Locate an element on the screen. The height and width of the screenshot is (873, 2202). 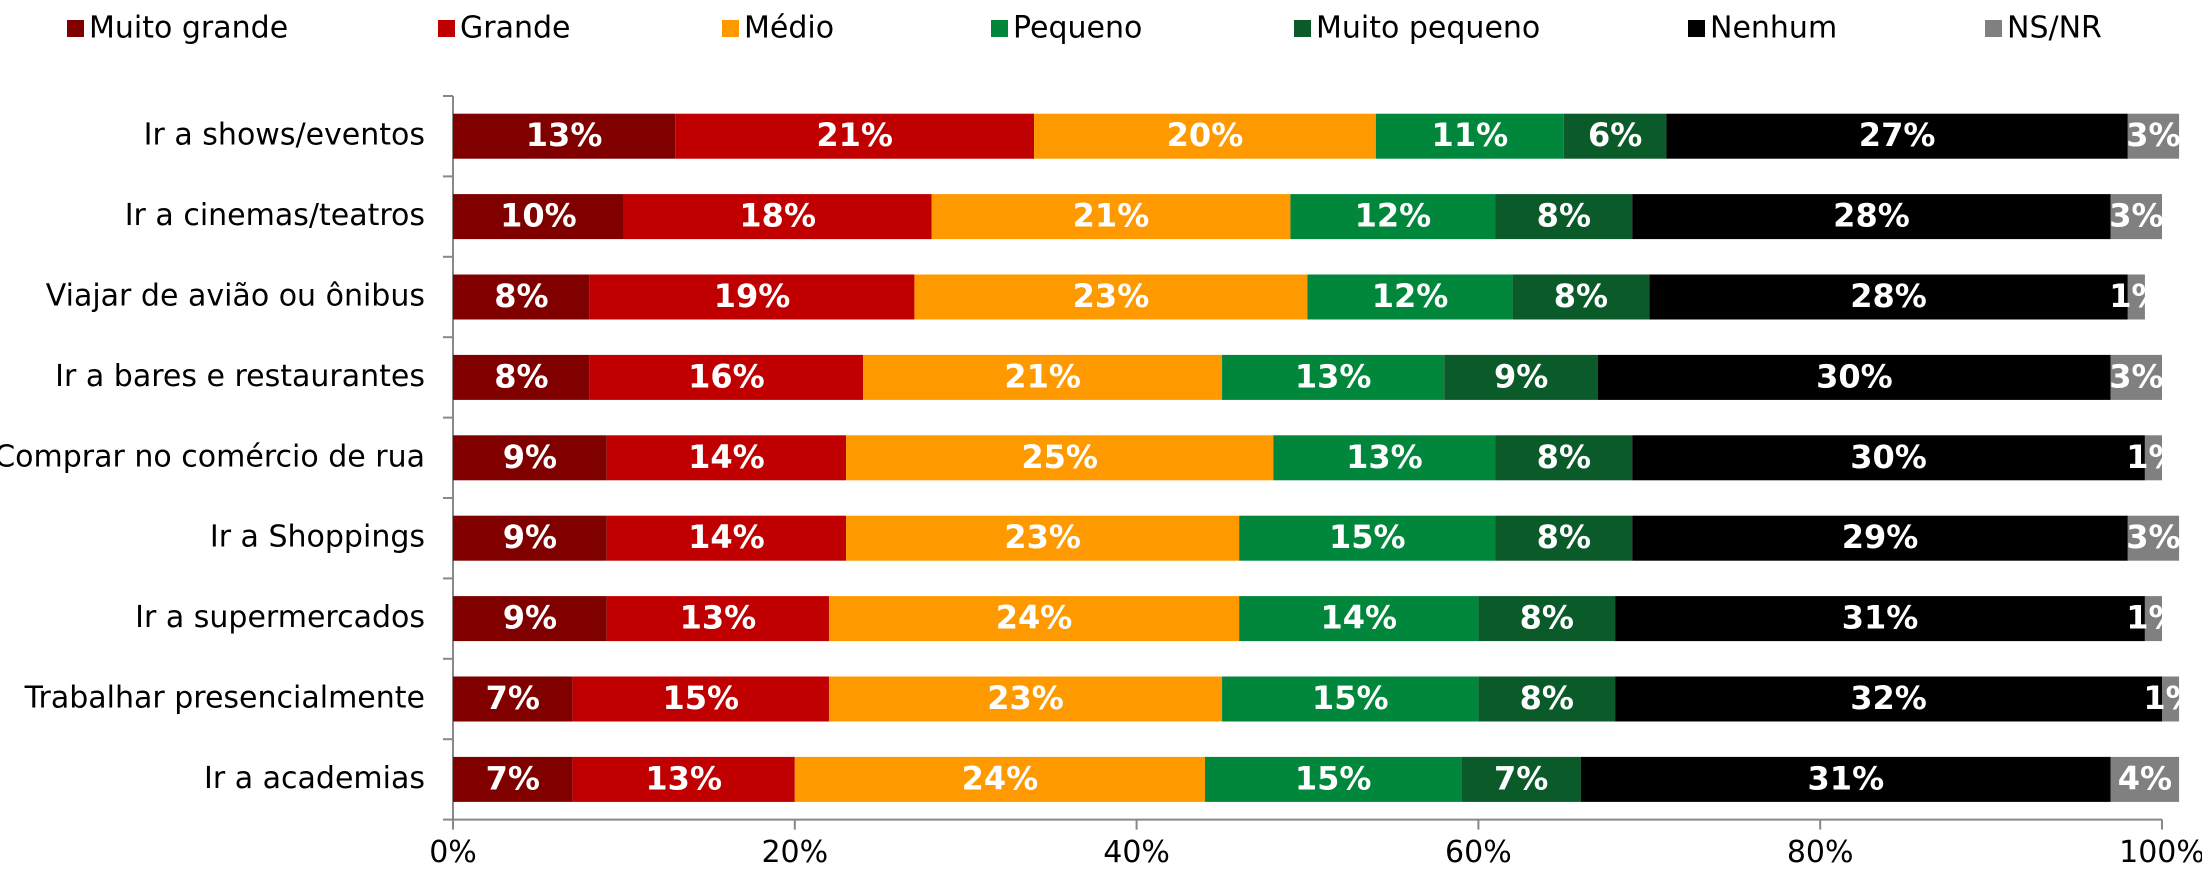
data-label: 18% is located at coordinates (777, 216).